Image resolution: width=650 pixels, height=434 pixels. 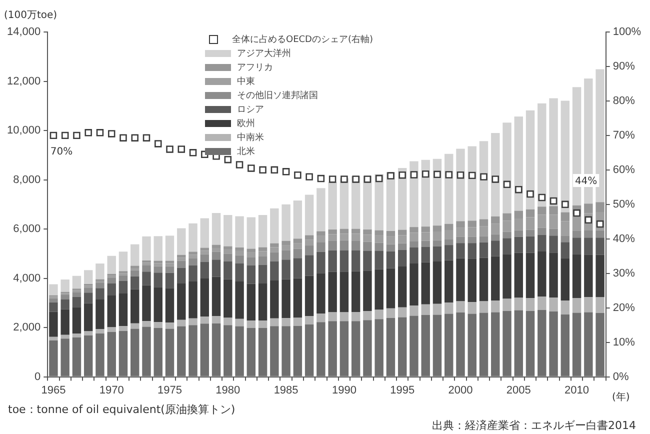 I want to click on y2-tick-label: 60%, so click(x=624, y=170).